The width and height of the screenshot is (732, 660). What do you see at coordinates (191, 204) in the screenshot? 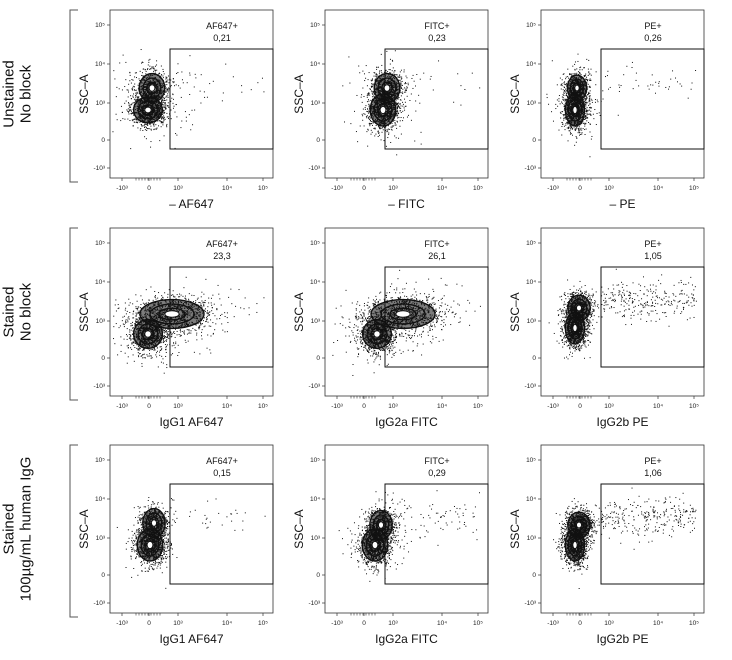
I see `x-axis-label: – AF647` at bounding box center [191, 204].